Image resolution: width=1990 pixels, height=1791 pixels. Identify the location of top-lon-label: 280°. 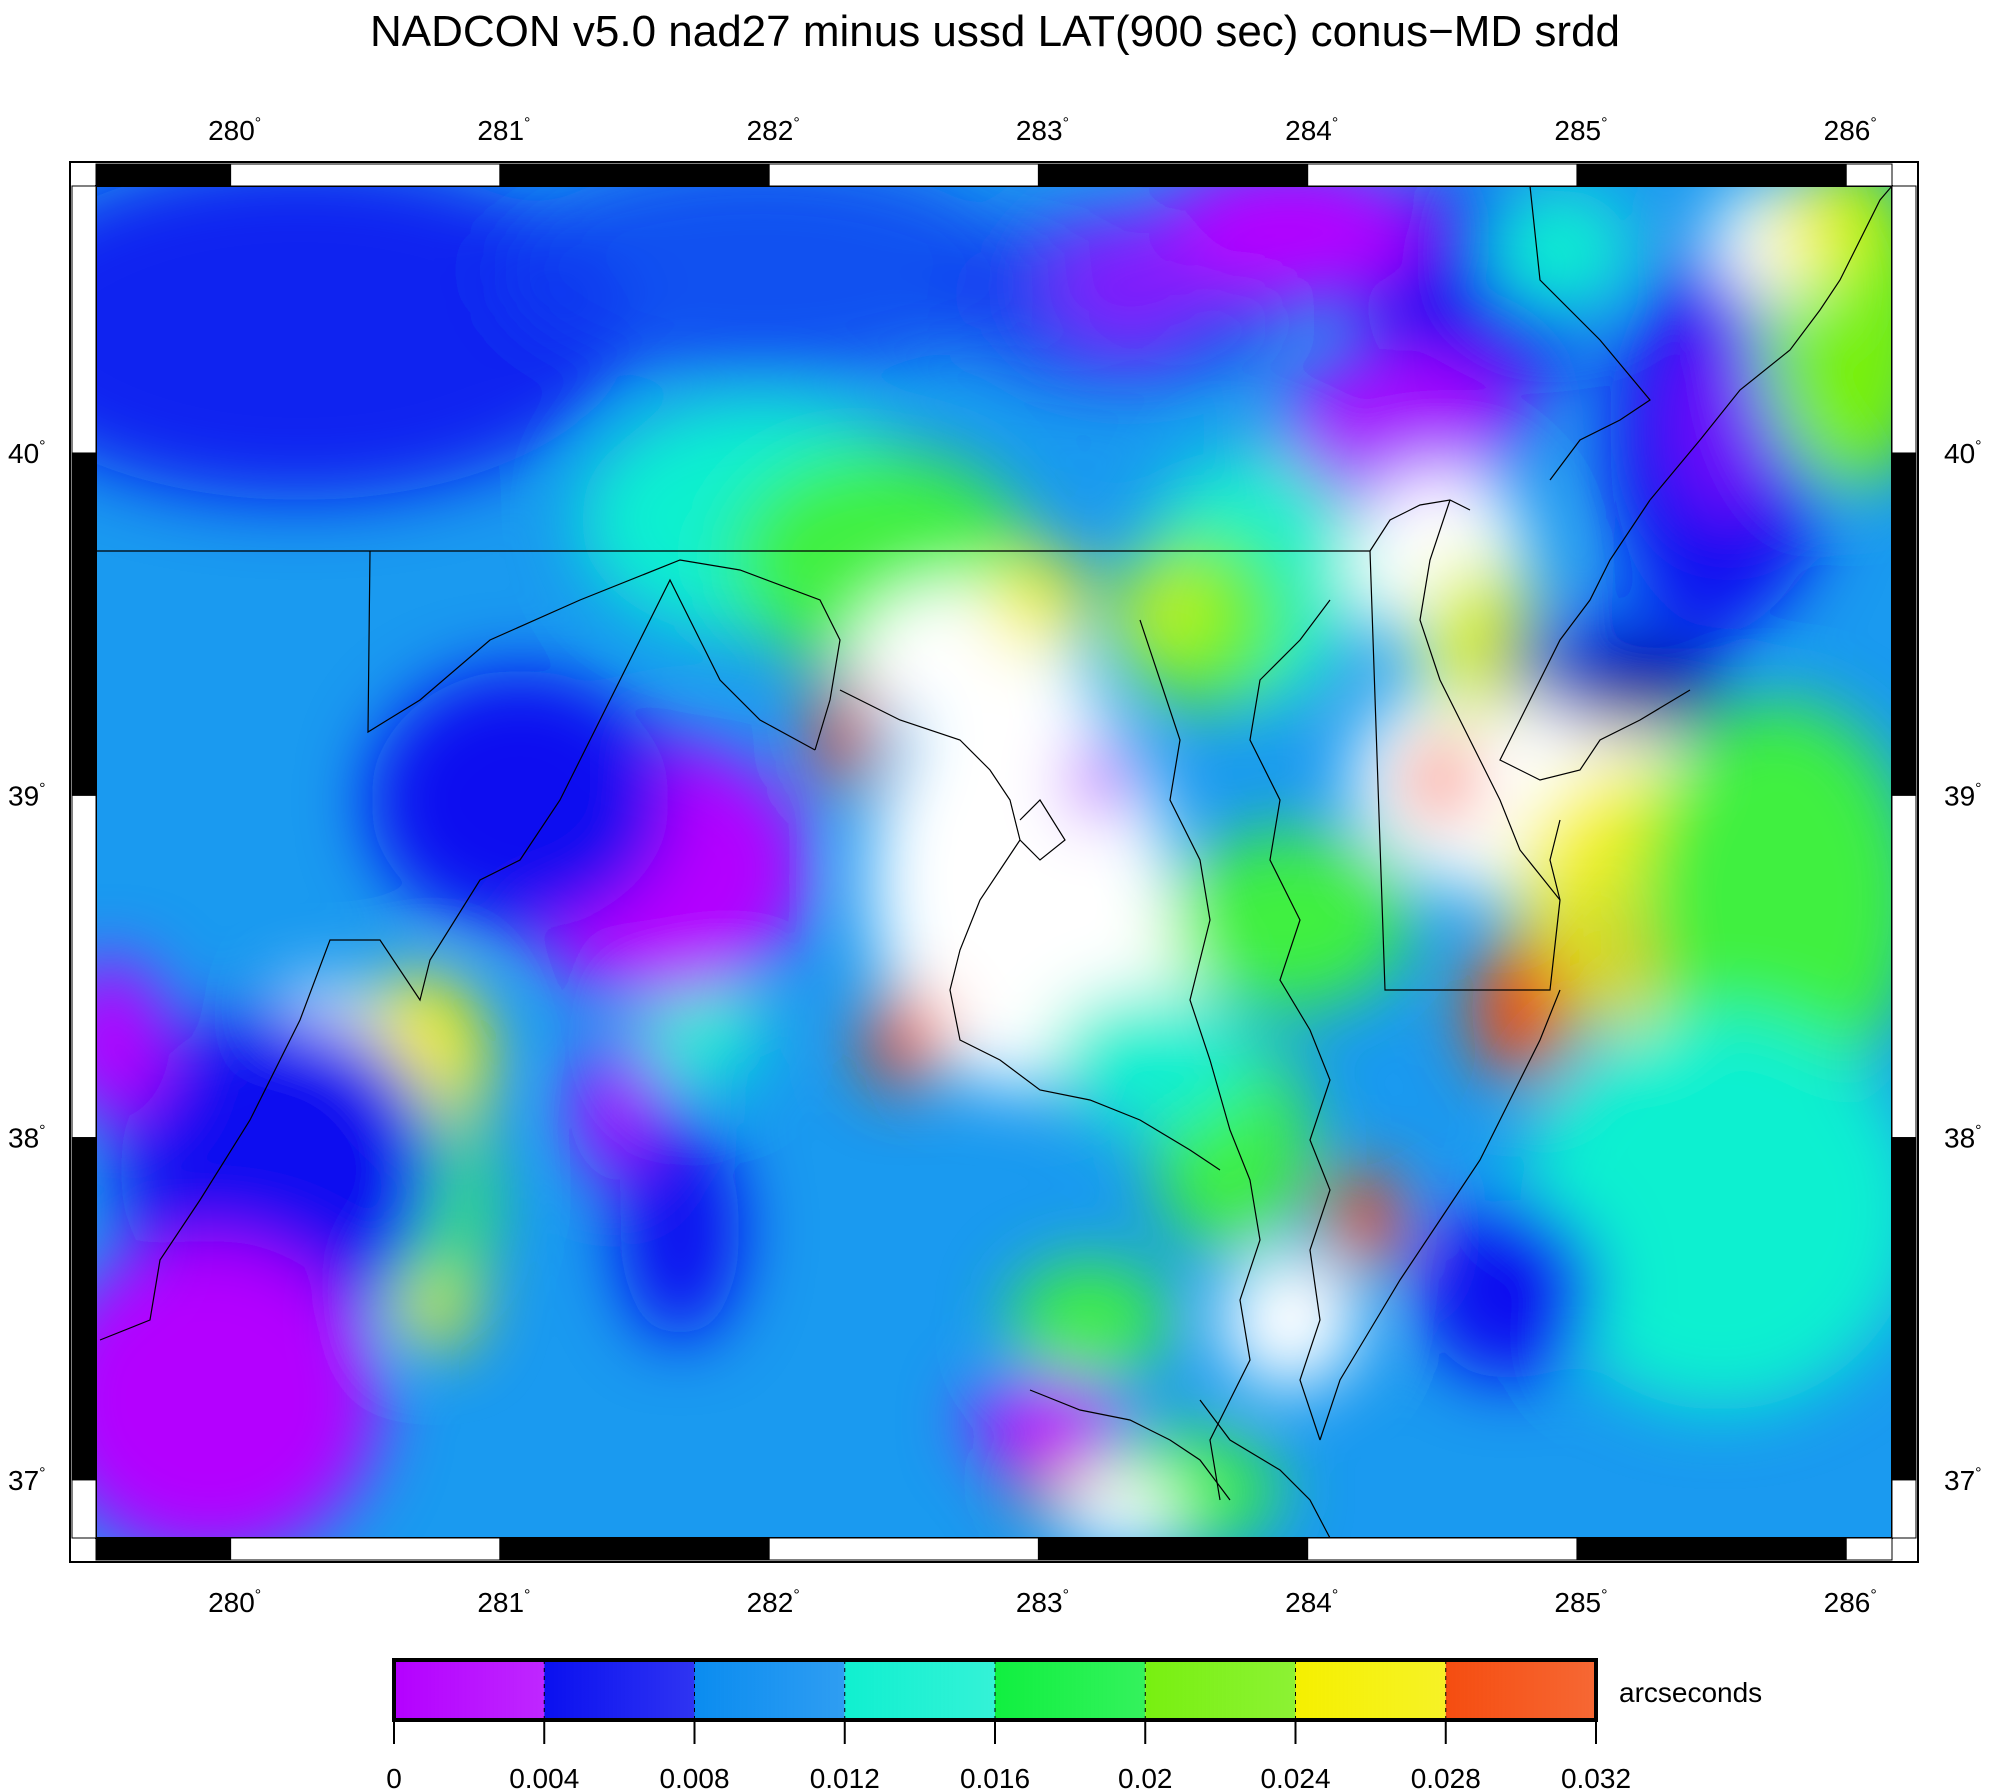
(234, 130).